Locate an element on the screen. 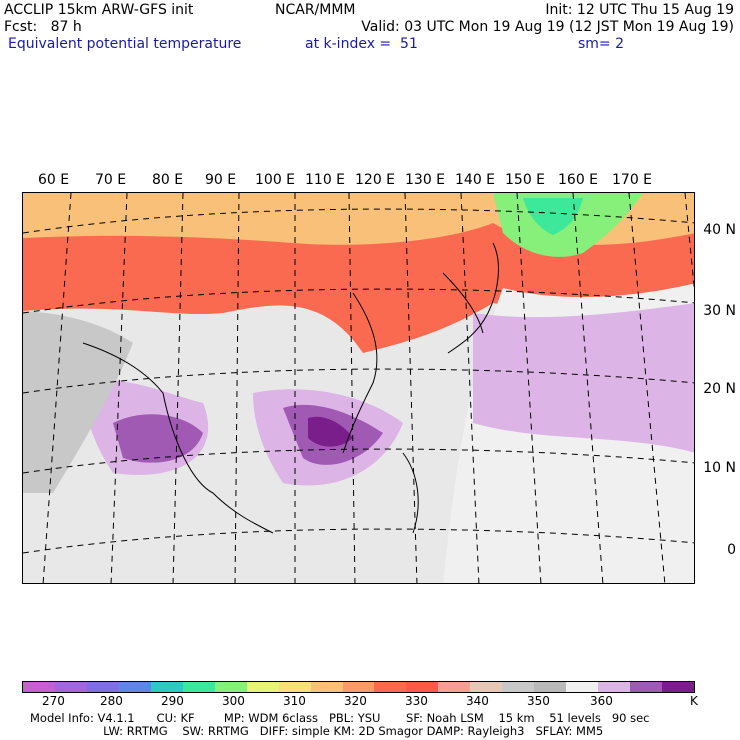 The width and height of the screenshot is (740, 740). lon-label: 60 E is located at coordinates (54, 180).